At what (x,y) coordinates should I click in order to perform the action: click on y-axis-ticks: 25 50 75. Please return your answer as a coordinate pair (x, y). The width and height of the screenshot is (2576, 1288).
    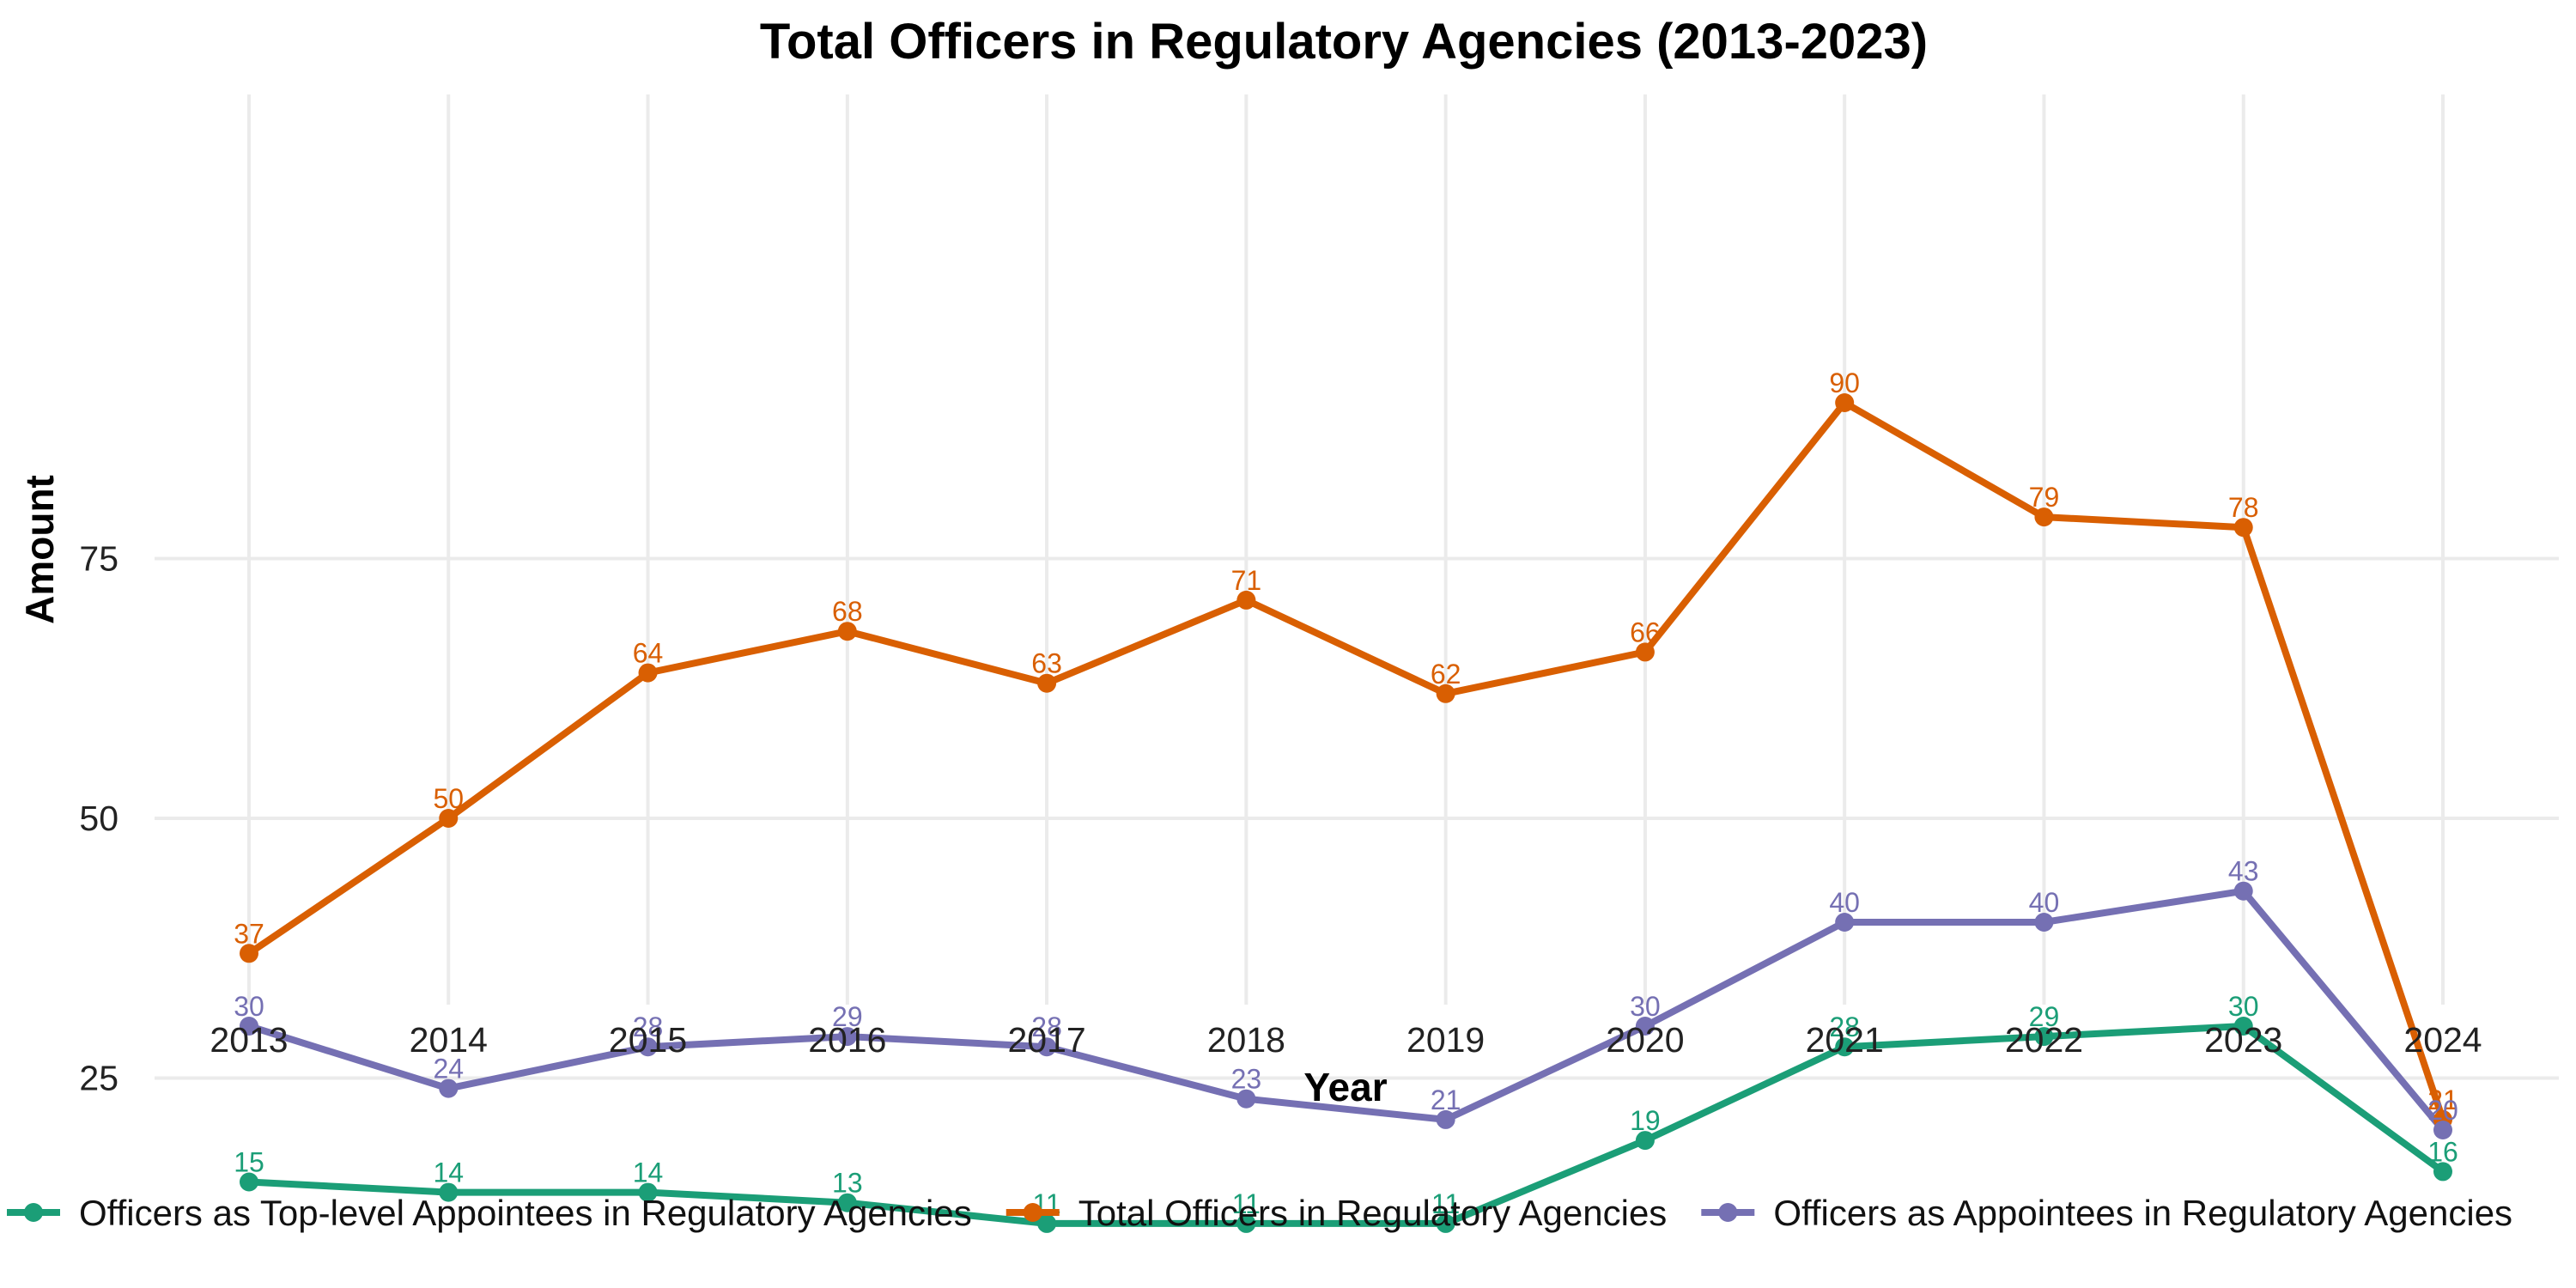
    Looking at the image, I should click on (98, 819).